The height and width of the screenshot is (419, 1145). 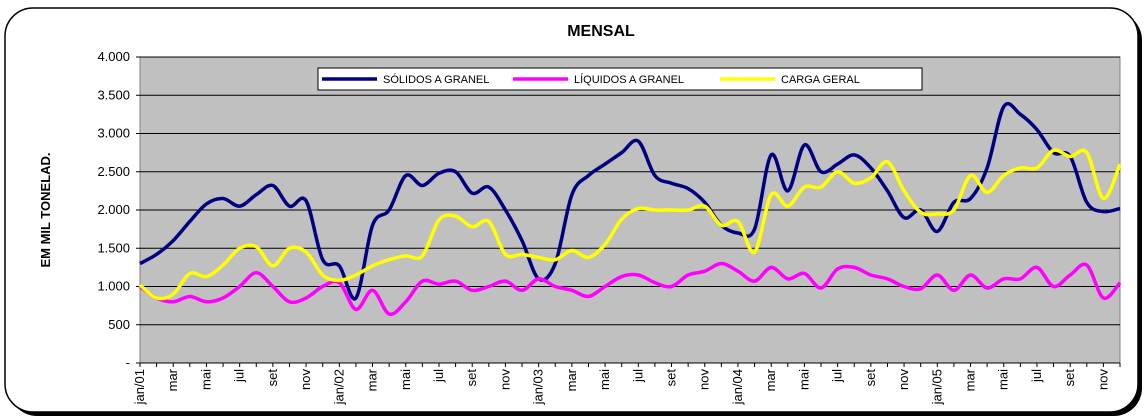 What do you see at coordinates (119, 324) in the screenshot?
I see `y-tick-label: 500` at bounding box center [119, 324].